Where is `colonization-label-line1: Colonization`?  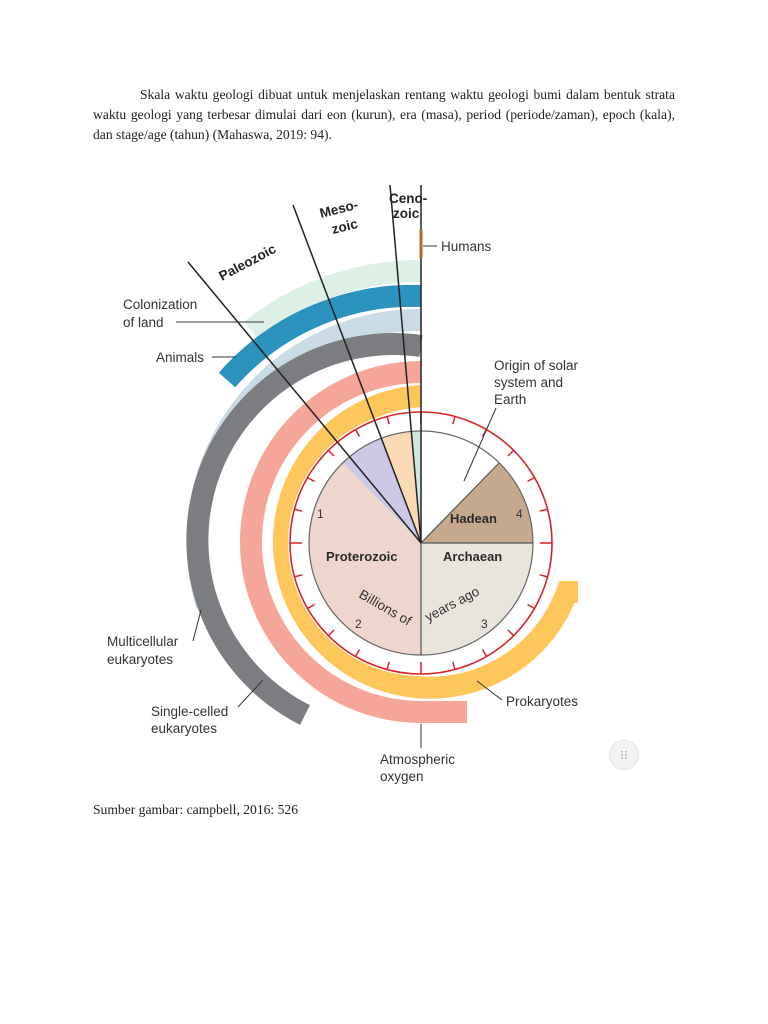 colonization-label-line1: Colonization is located at coordinates (160, 304).